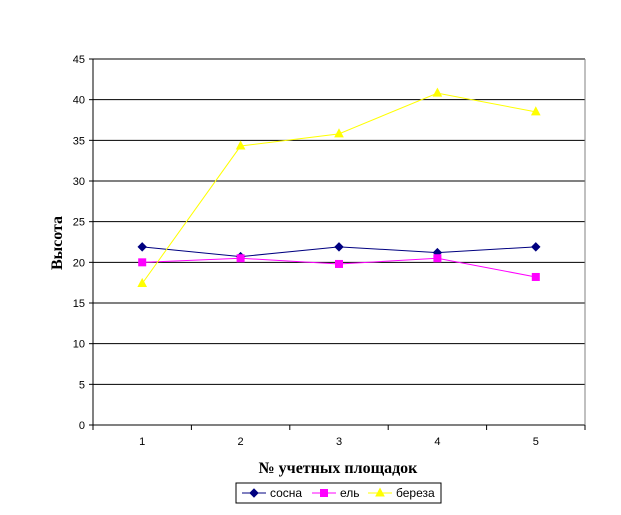 This screenshot has width=621, height=515. I want to click on y-tick-label: 15, so click(79, 304).